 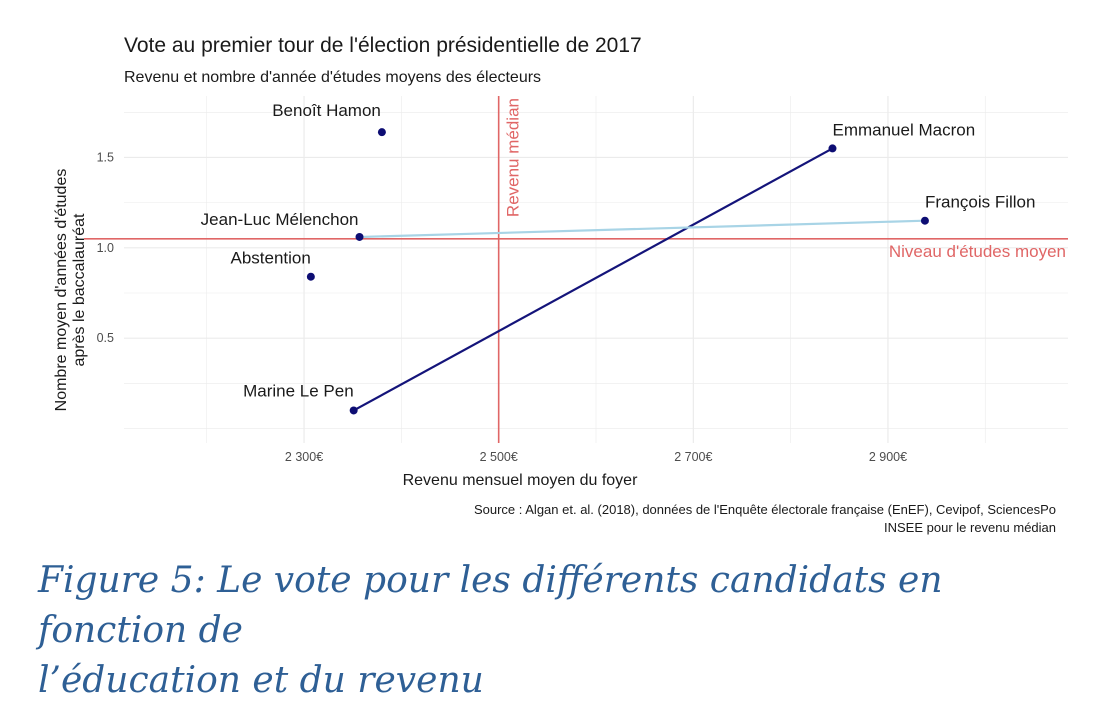 What do you see at coordinates (105, 338) in the screenshot?
I see `y-tick-label: 0.5` at bounding box center [105, 338].